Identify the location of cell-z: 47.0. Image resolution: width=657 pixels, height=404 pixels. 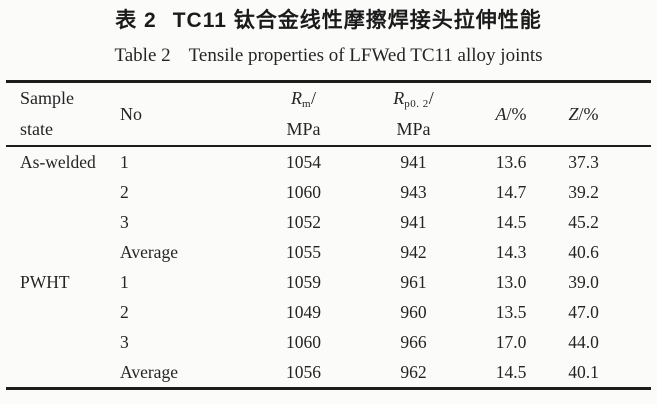
(583, 311).